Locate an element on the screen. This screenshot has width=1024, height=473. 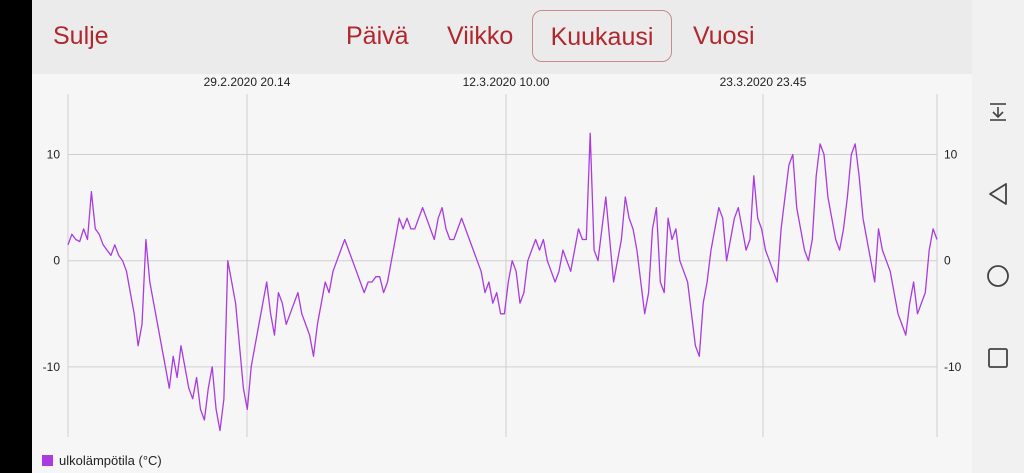
notification-pulldown-icon is located at coordinates (998, 112).